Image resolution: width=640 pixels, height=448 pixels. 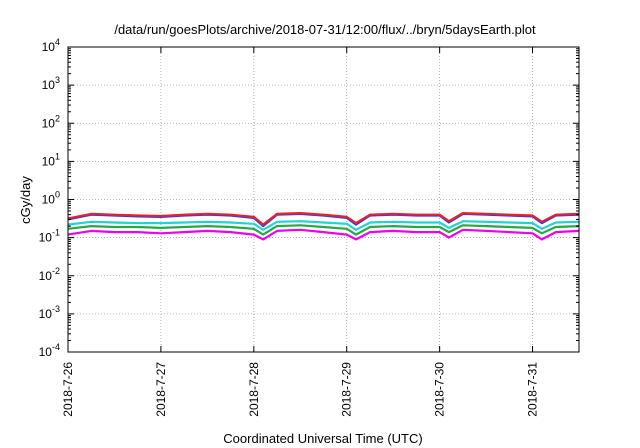 I want to click on y-tick-label: 10³, so click(x=51, y=83).